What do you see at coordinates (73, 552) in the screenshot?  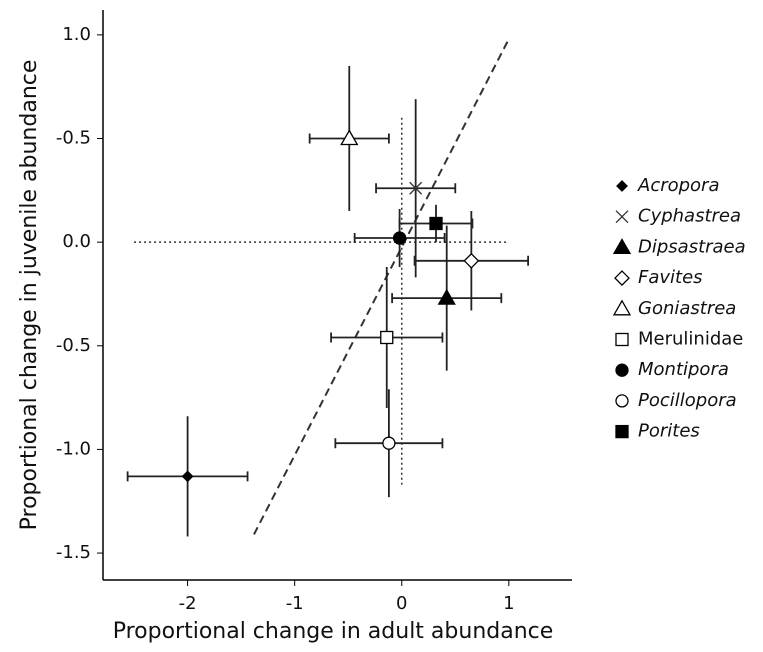 I see `y-tick-label: -1.5` at bounding box center [73, 552].